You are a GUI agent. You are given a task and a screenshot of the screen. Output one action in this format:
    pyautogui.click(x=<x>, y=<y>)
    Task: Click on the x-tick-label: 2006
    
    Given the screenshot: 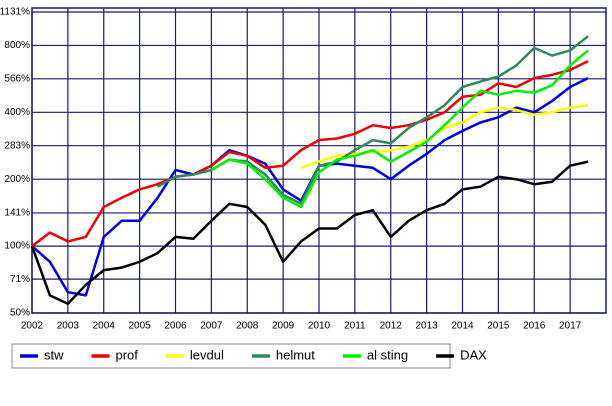 What is the action you would take?
    pyautogui.click(x=175, y=326)
    